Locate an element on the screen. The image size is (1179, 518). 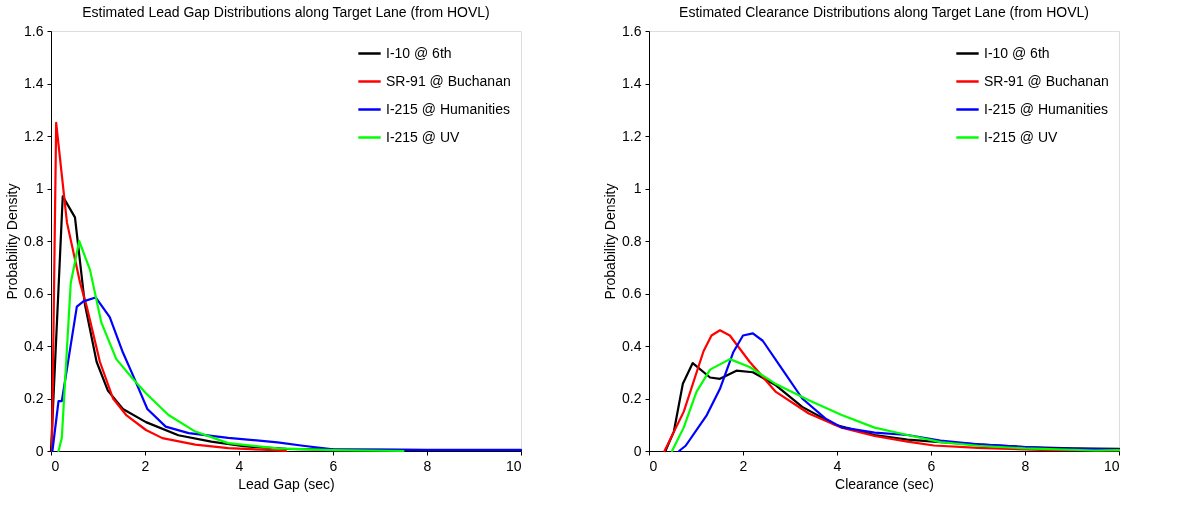
chart-title: Estimated Lead Gap Distributions along Target Lane (from HOVL) is located at coordinates (286, 12).